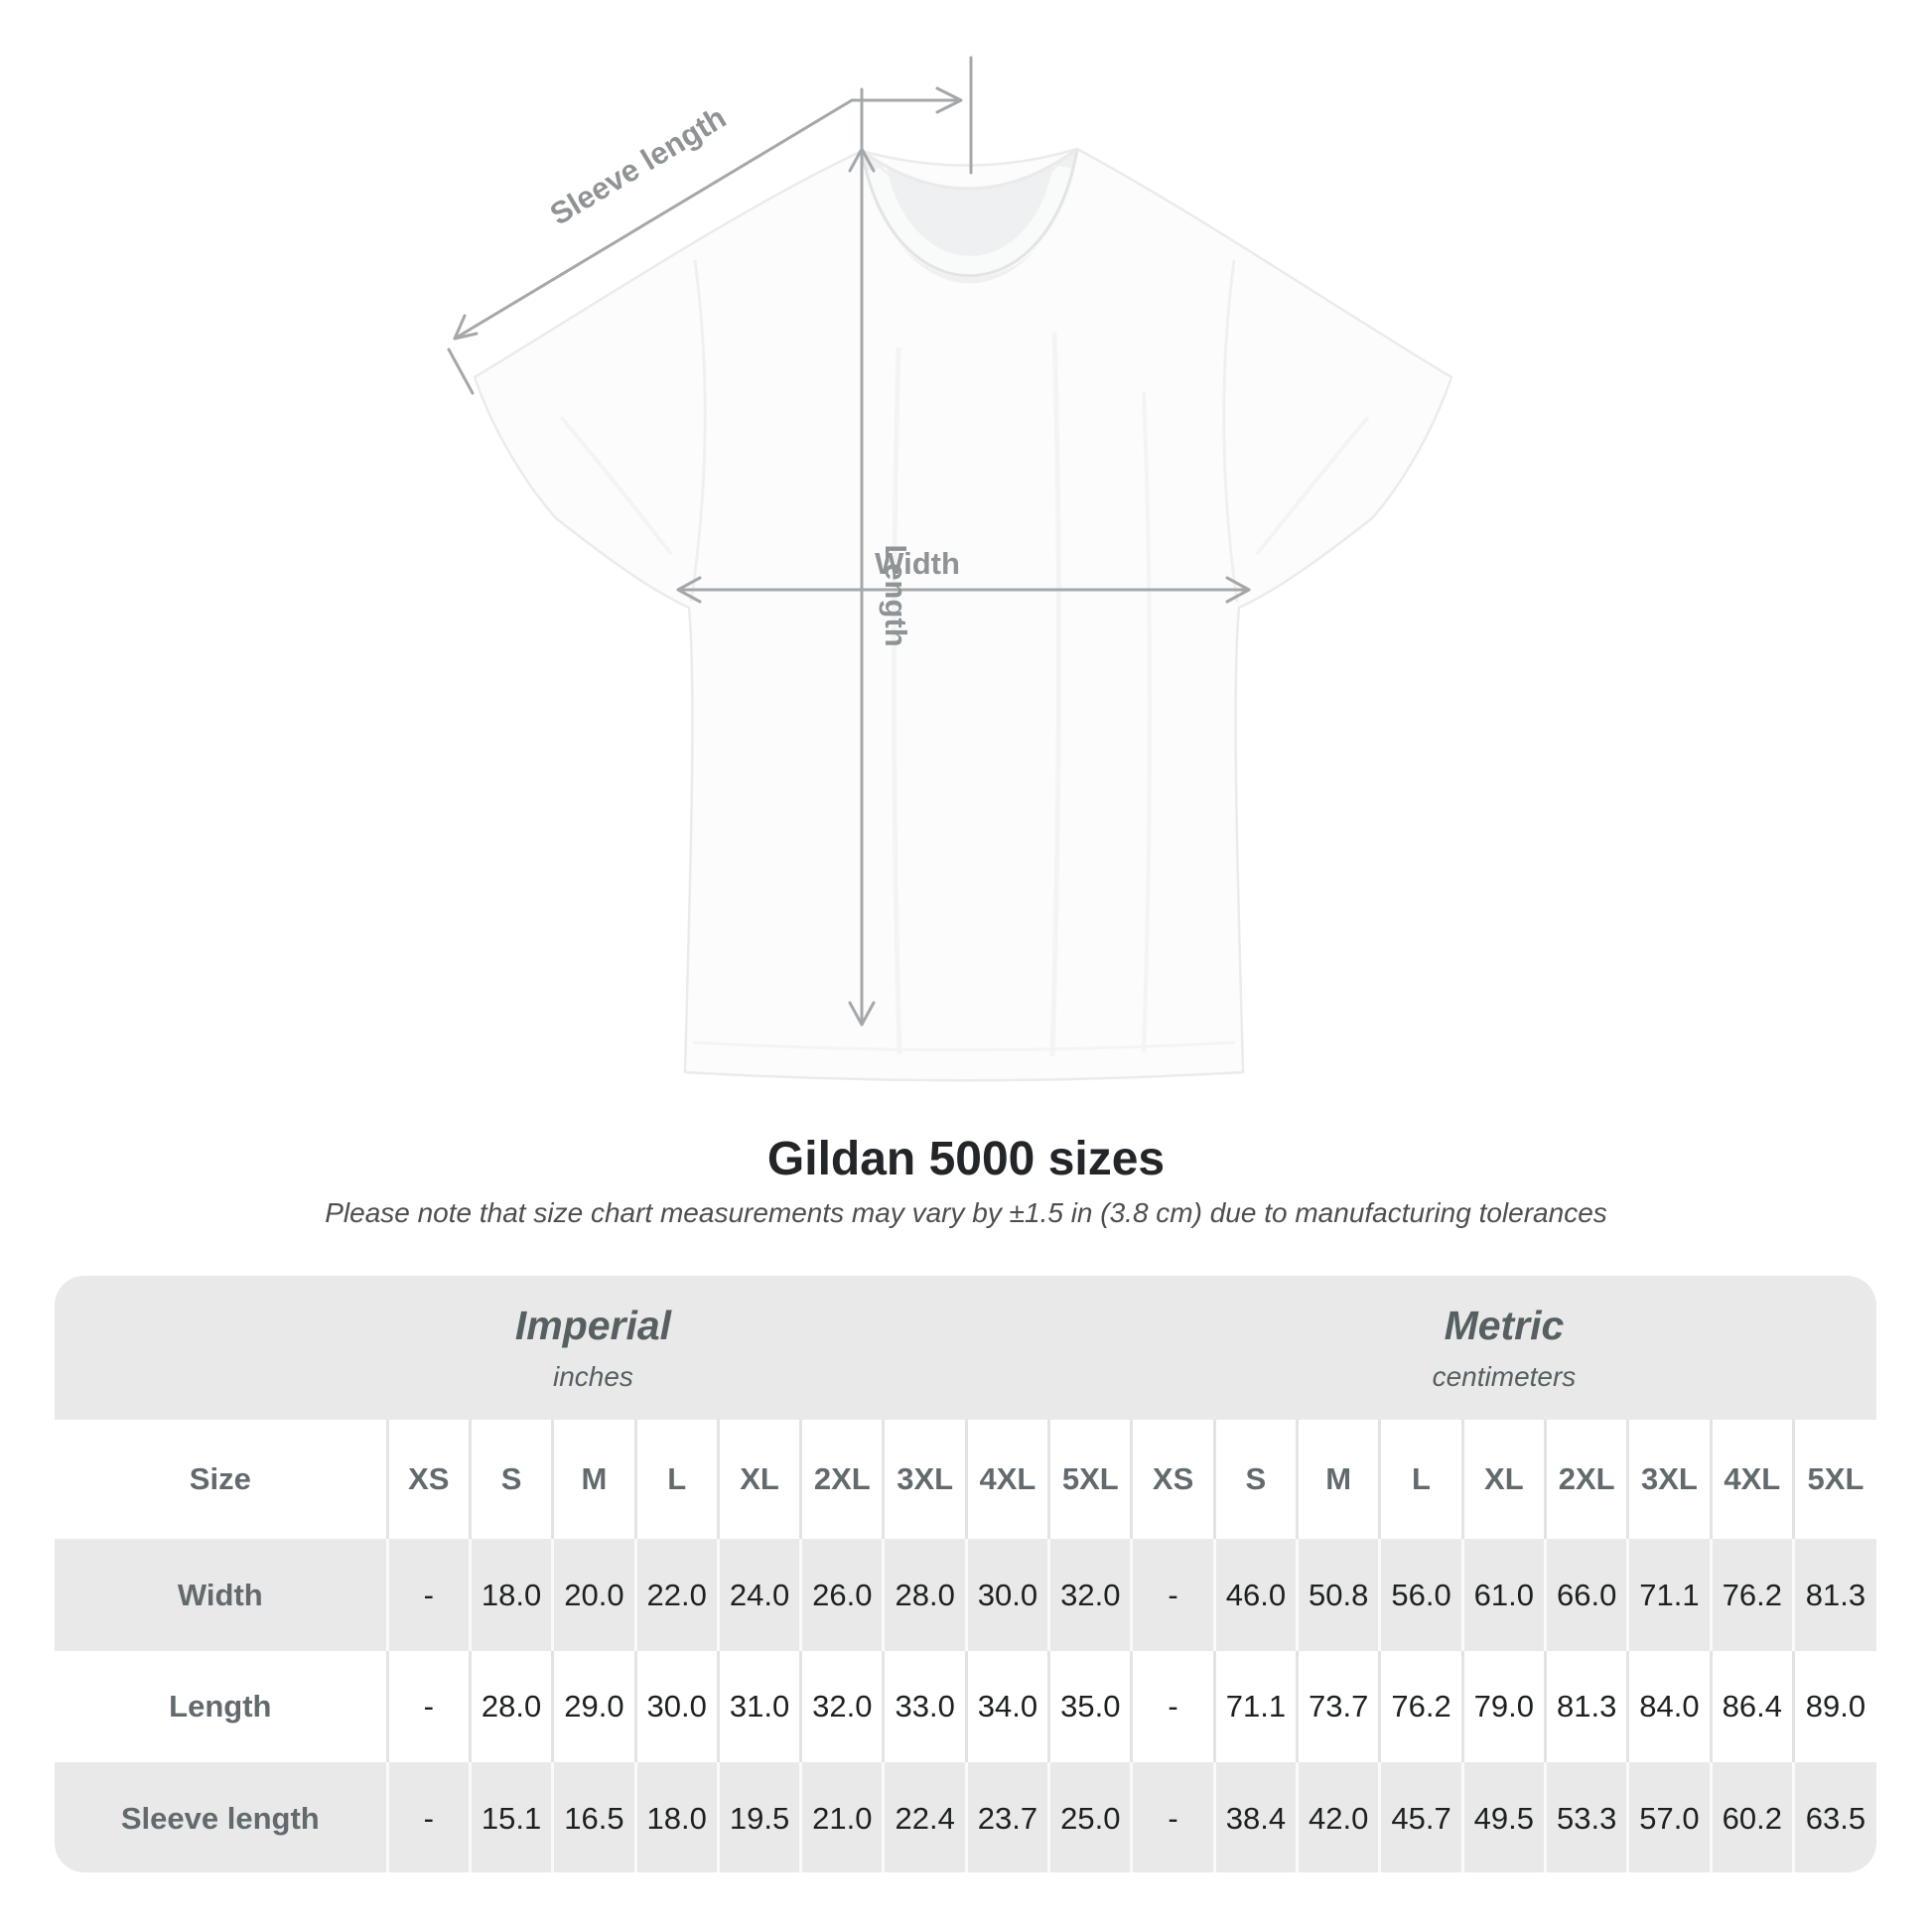  Describe the element at coordinates (1504, 1326) in the screenshot. I see `metric-group-title: Metric` at that location.